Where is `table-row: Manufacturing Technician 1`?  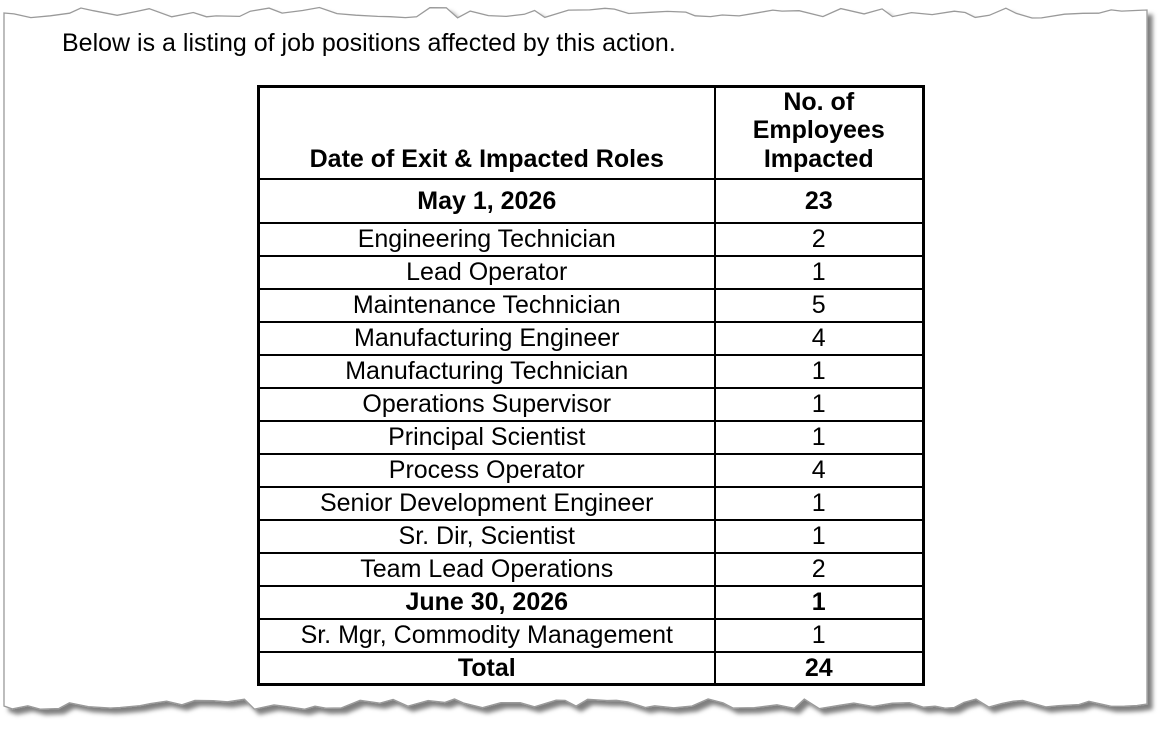
table-row: Manufacturing Technician 1 is located at coordinates (591, 371).